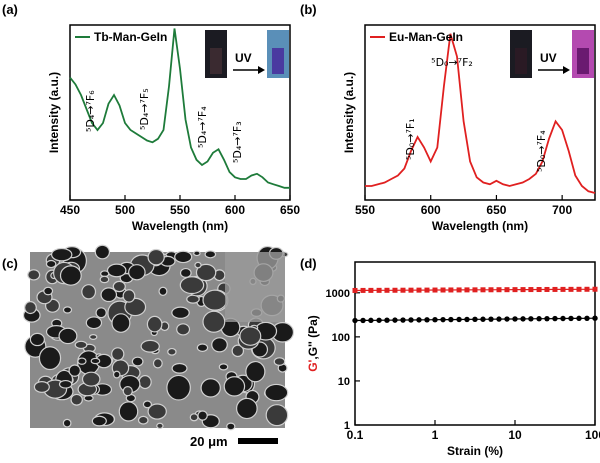 The image size is (600, 463). Describe the element at coordinates (541, 151) in the screenshot. I see `transition-label: ⁵D₀→⁷F₄` at that location.